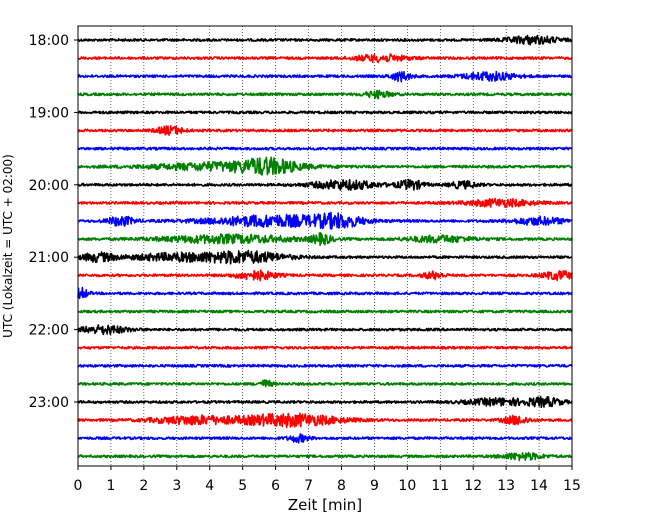 This screenshot has height=520, width=650. Describe the element at coordinates (325, 220) in the screenshot. I see `trace-2030` at that location.